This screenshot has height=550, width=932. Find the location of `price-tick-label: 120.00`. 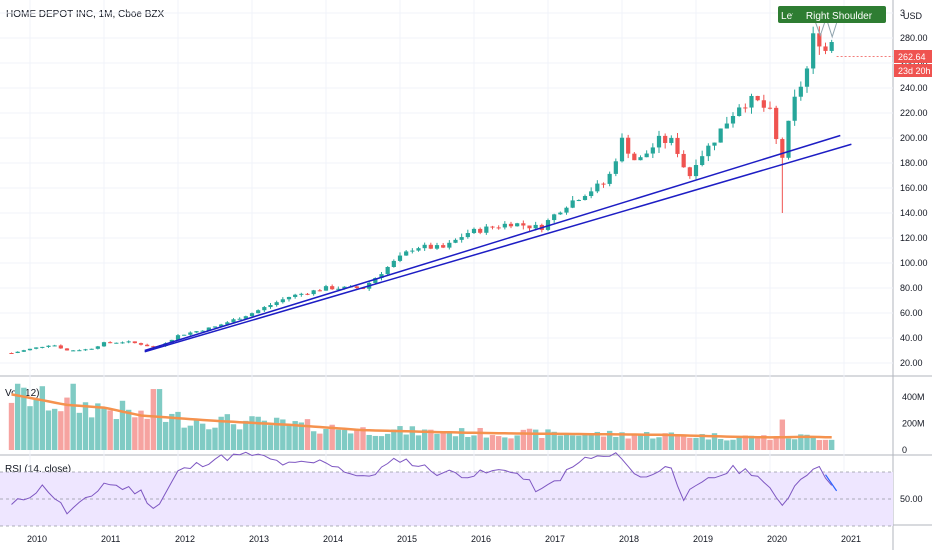

price-tick-label: 120.00 is located at coordinates (914, 238).